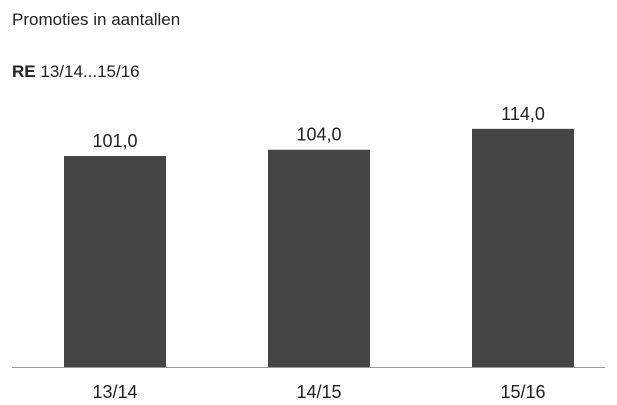 Image resolution: width=617 pixels, height=405 pixels. What do you see at coordinates (96, 19) in the screenshot?
I see `chart-title: Promoties in aantallen` at bounding box center [96, 19].